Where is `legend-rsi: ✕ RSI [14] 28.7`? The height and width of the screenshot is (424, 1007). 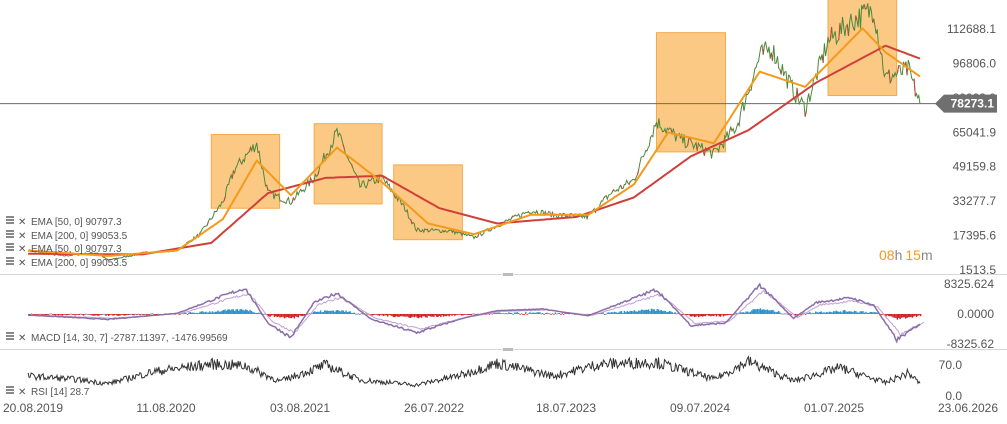 legend-rsi: ✕ RSI [14] 28.7 is located at coordinates (48, 392).